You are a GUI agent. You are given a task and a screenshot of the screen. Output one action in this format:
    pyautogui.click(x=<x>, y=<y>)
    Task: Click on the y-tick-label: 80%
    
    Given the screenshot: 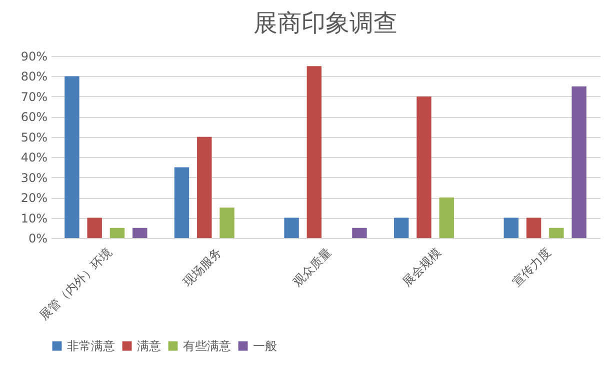 What is the action you would take?
    pyautogui.click(x=34, y=77)
    